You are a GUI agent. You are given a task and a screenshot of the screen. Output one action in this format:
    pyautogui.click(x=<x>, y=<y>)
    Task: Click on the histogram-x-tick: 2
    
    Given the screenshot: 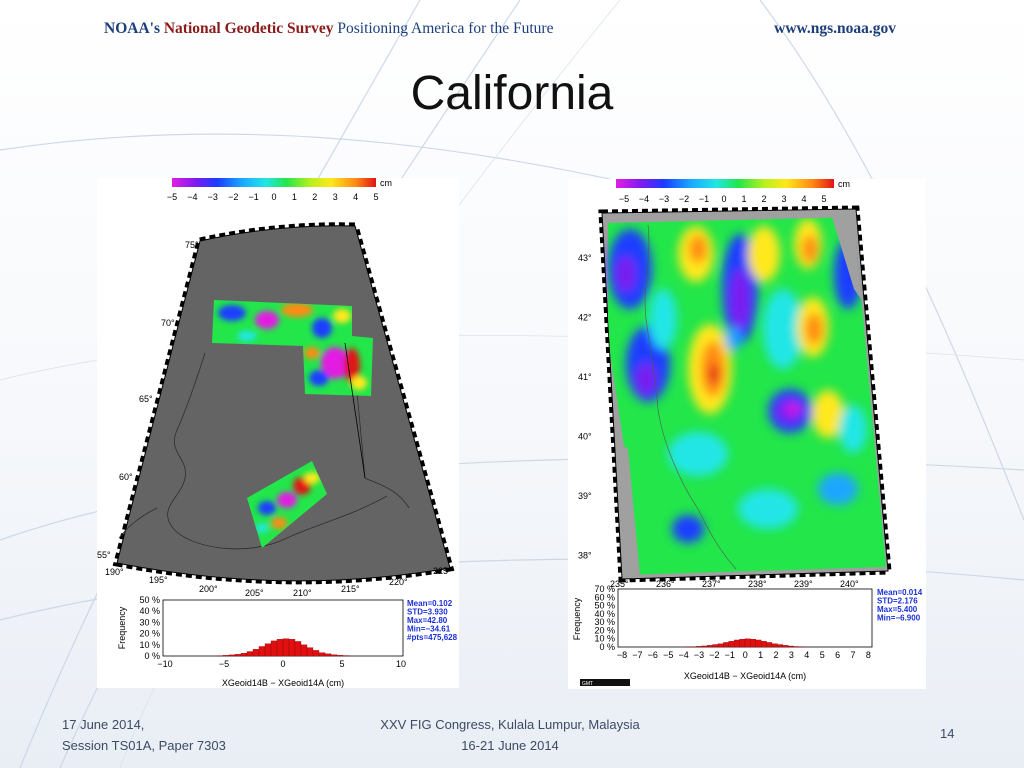 What is the action you would take?
    pyautogui.click(x=775, y=655)
    